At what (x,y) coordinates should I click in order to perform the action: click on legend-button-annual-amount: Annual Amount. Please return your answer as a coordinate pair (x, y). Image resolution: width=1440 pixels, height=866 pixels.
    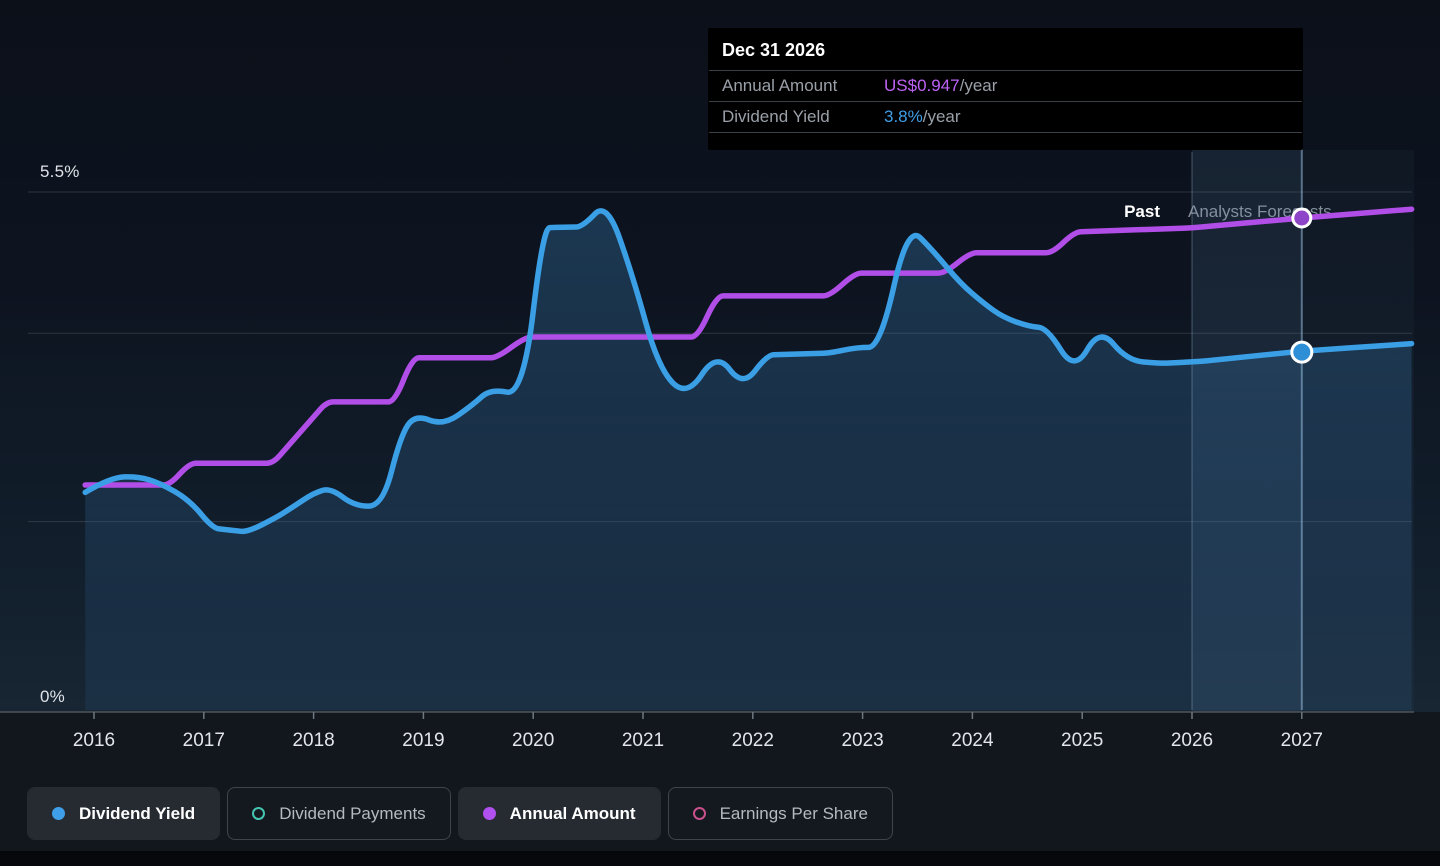
    Looking at the image, I should click on (559, 813).